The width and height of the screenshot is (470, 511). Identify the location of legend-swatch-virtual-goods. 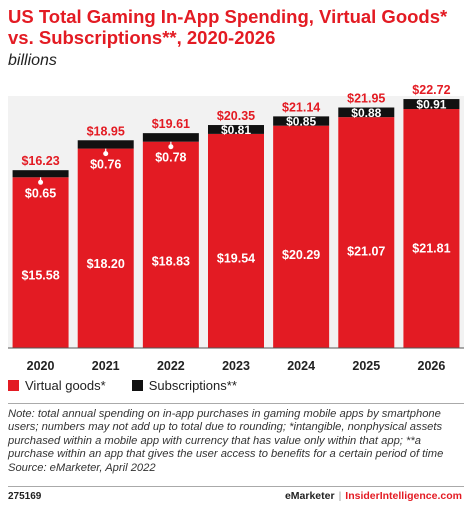
(13, 385).